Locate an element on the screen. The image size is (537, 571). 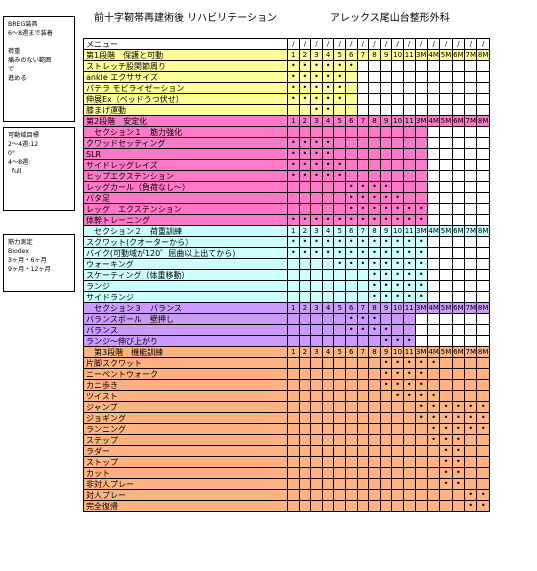
week-number-cell: 3 is located at coordinates (316, 308).